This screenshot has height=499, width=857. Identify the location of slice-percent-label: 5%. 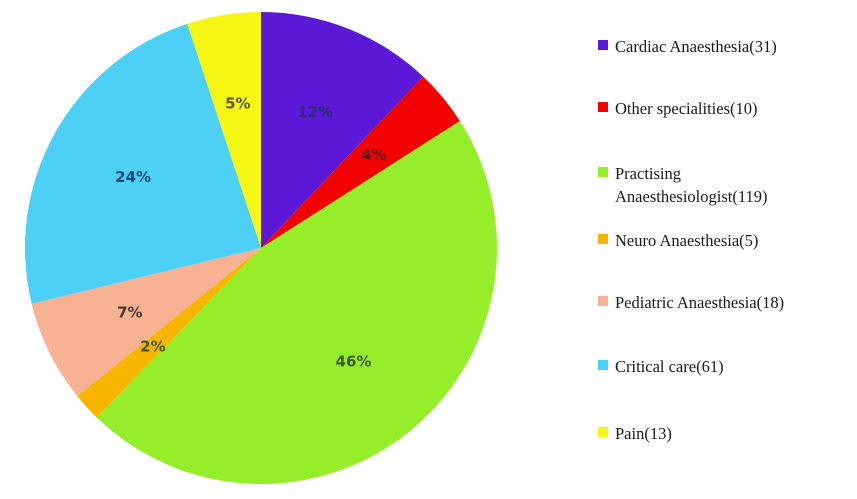
(237, 104).